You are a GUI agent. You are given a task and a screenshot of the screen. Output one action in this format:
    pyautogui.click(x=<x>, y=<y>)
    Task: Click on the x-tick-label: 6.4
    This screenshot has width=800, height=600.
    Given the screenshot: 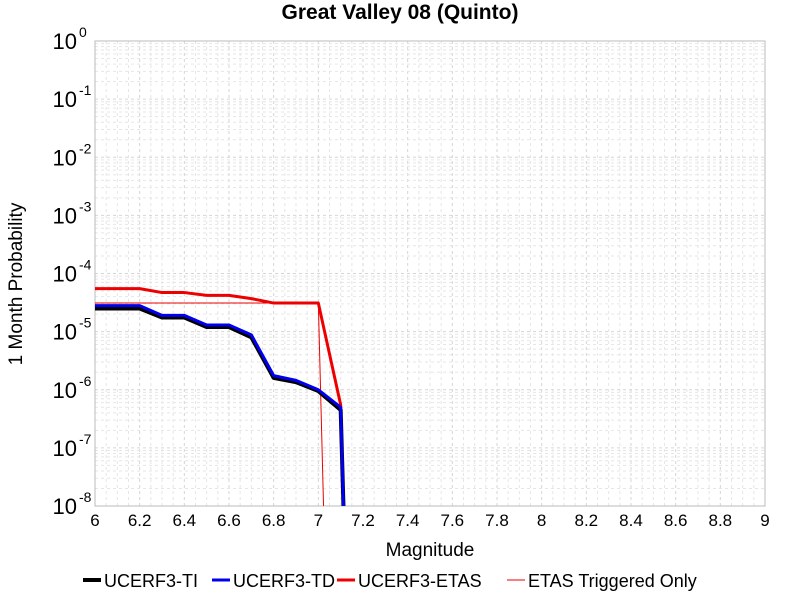 What is the action you would take?
    pyautogui.click(x=185, y=520)
    